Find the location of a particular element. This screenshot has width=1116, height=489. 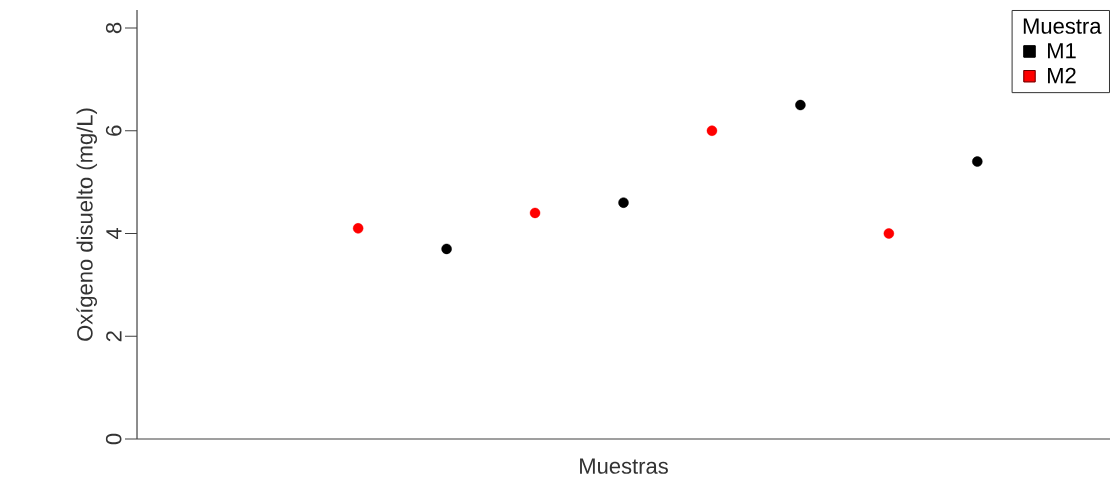

y-tick-label: 4 is located at coordinates (114, 234).